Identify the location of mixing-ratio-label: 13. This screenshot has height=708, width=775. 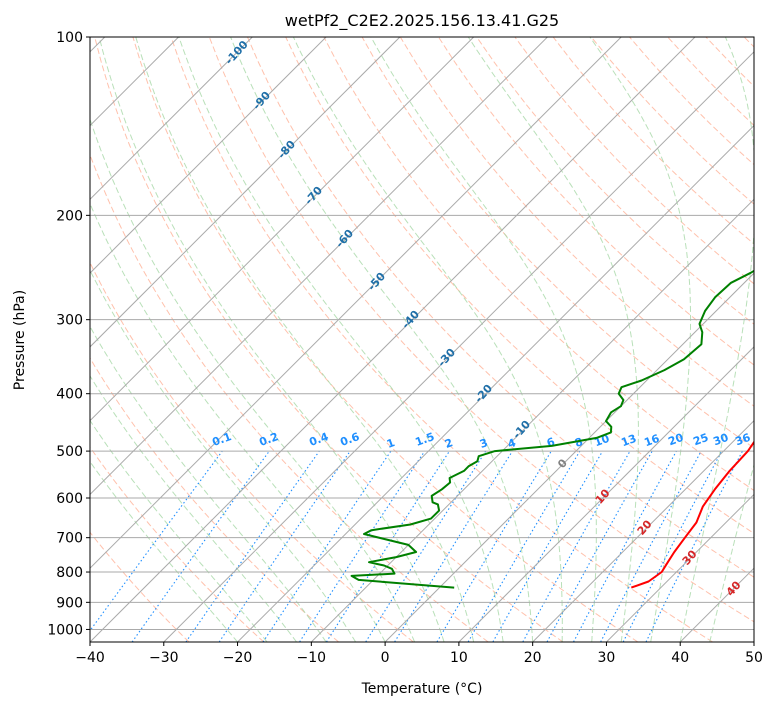
(628, 440).